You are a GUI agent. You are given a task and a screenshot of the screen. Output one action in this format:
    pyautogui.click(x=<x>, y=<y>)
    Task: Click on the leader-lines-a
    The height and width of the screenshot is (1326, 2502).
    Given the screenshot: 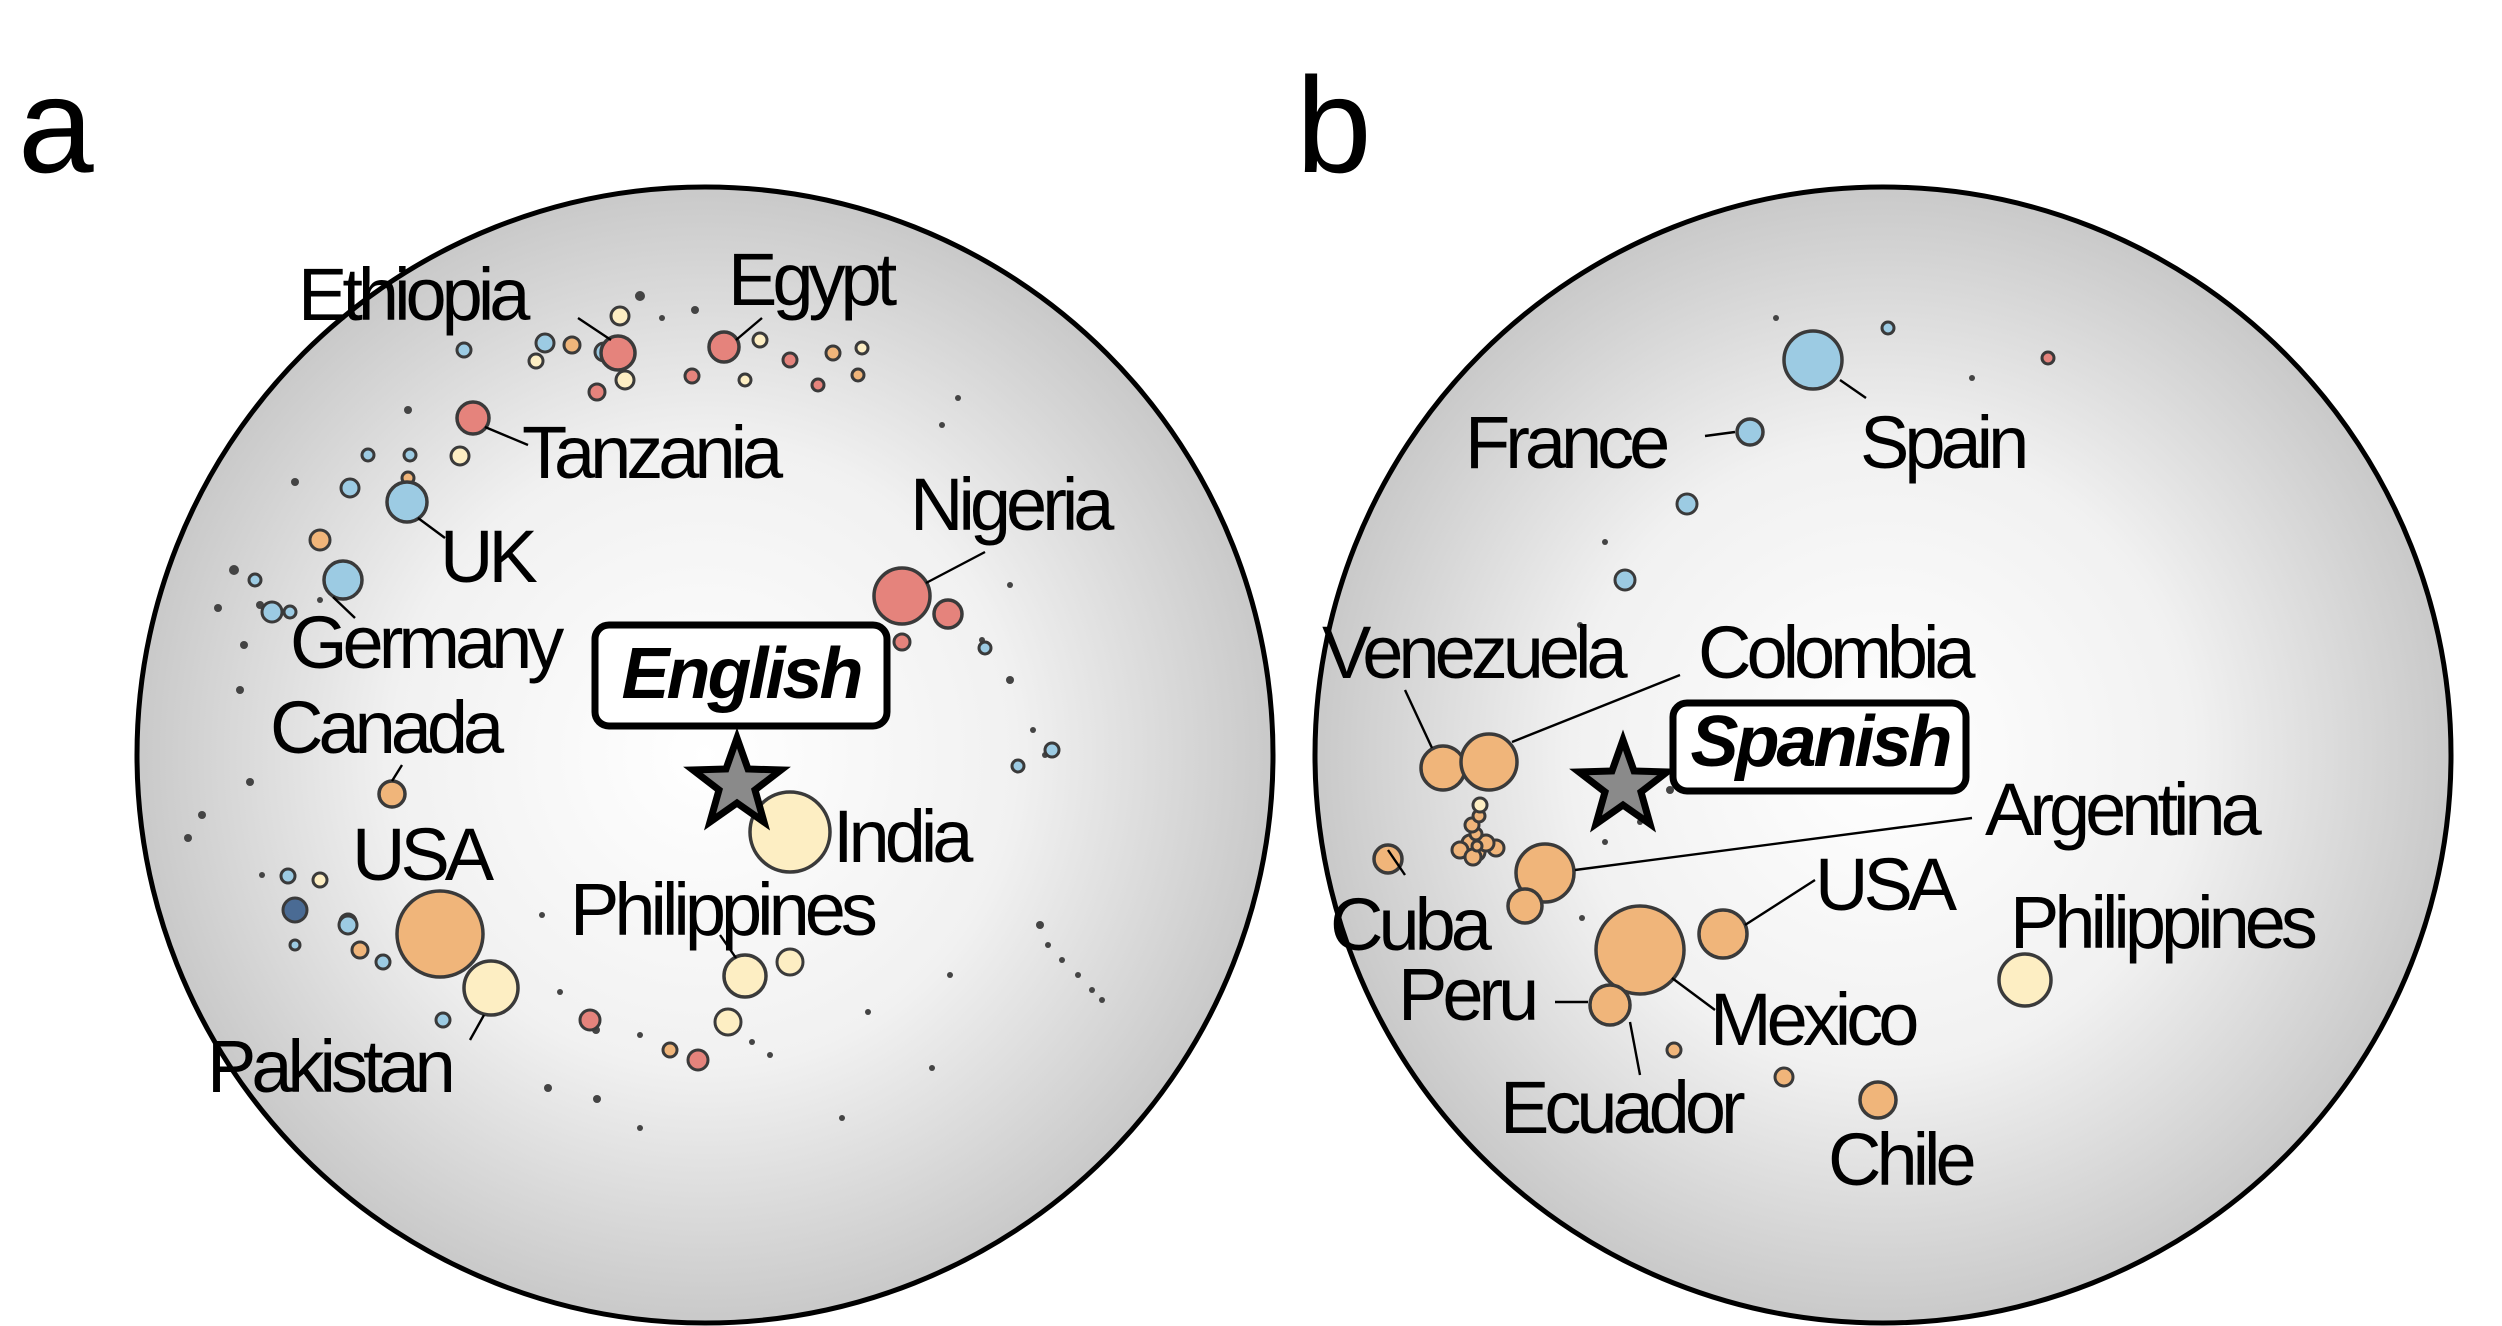 What is the action you would take?
    pyautogui.click(x=659, y=679)
    